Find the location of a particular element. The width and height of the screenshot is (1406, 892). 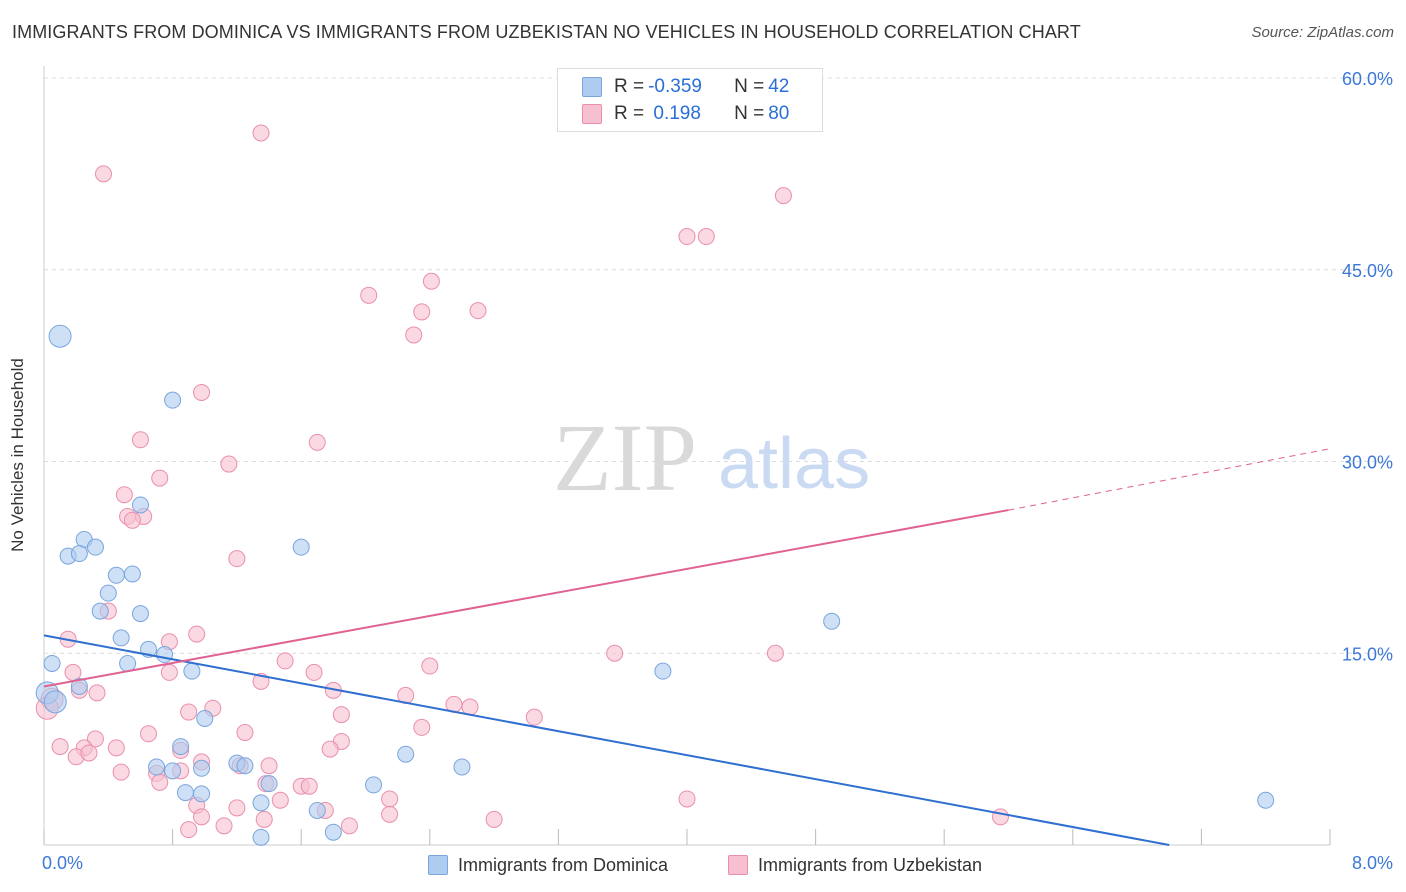

legend-item-dominica: Immigrants from Dominica is located at coordinates (548, 865).